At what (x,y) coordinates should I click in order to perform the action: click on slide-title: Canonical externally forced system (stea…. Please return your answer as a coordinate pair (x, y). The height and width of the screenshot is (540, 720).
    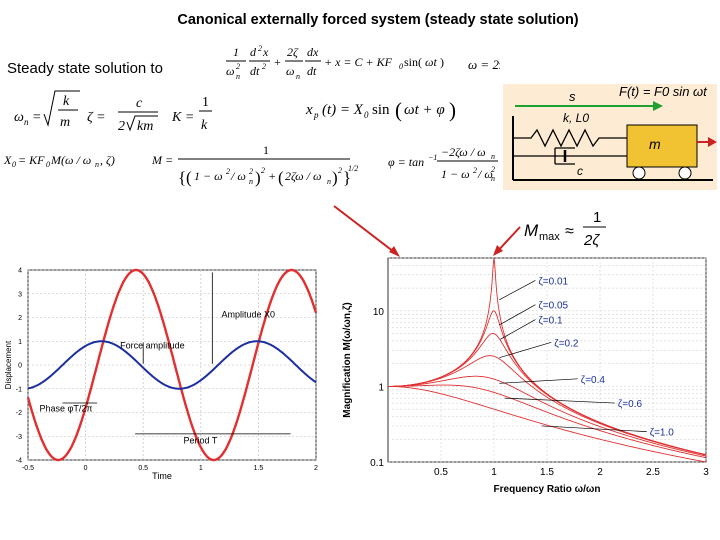
    Looking at the image, I should click on (378, 20).